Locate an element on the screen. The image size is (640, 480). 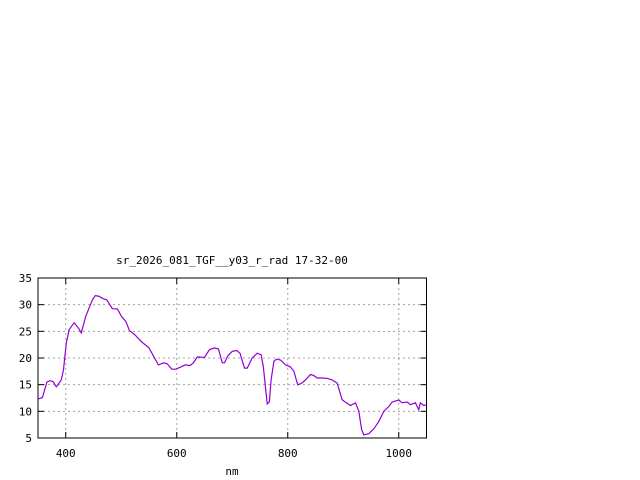
y-tick-label: 25 is located at coordinates (25, 331).